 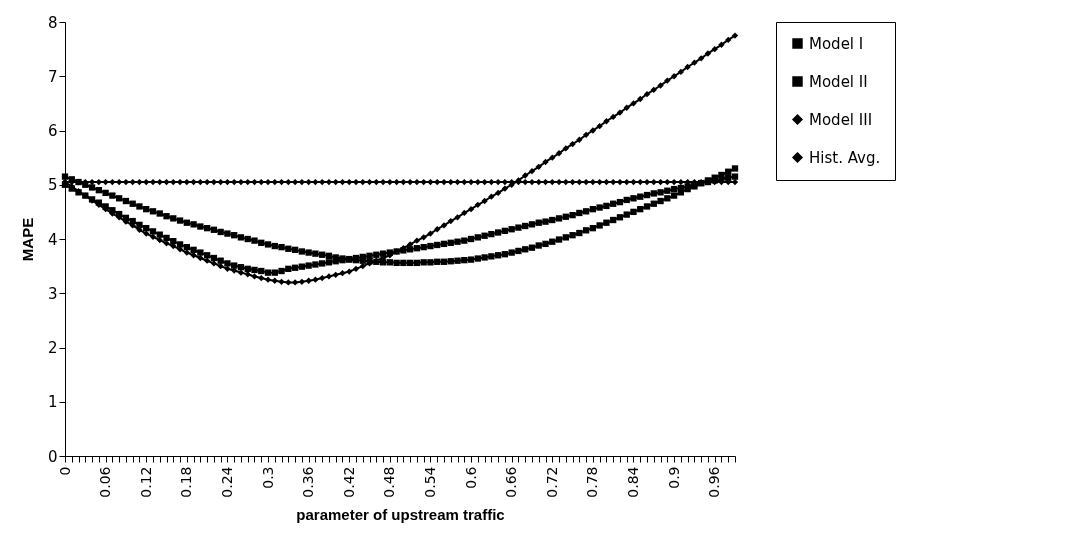 What do you see at coordinates (632, 482) in the screenshot?
I see `x-tick-label: 0.84` at bounding box center [632, 482].